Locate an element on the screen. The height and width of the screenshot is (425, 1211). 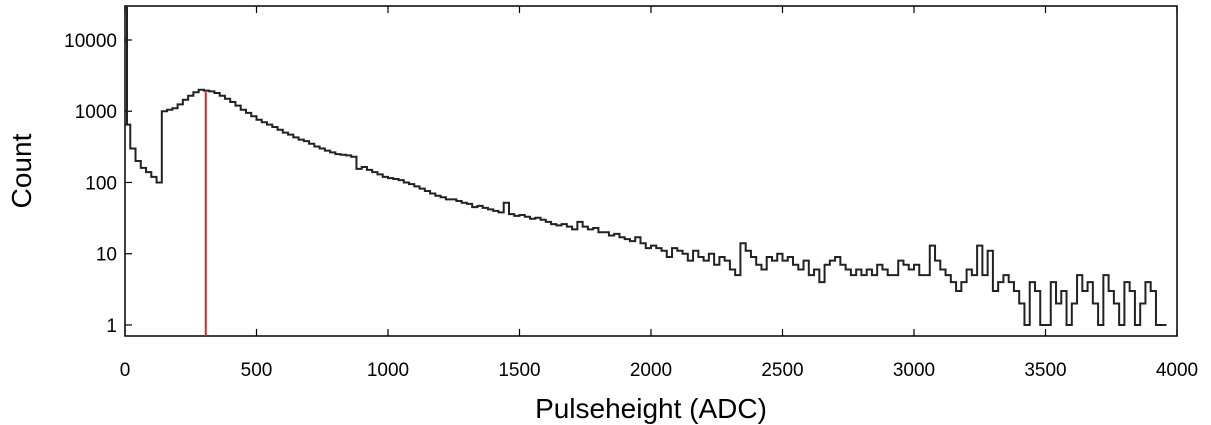
x-tick-label: 0 is located at coordinates (125, 370).